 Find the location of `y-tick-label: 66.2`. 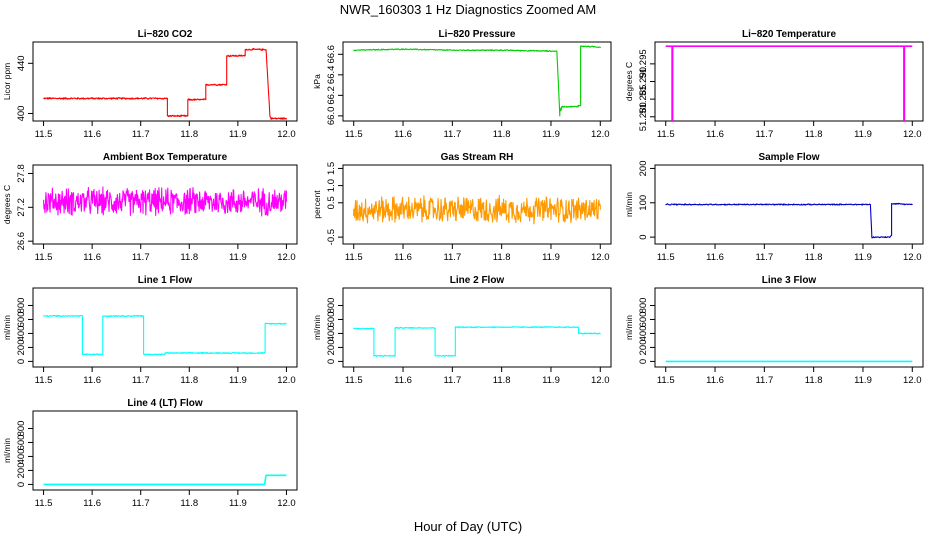

y-tick-label: 66.2 is located at coordinates (331, 95).